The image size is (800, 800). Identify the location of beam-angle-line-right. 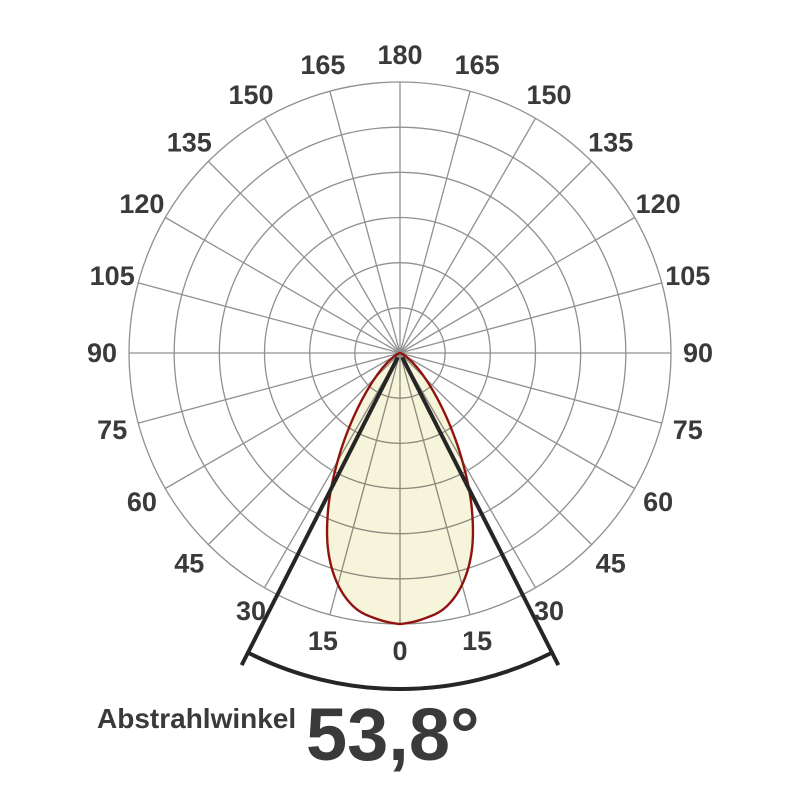
(480, 511).